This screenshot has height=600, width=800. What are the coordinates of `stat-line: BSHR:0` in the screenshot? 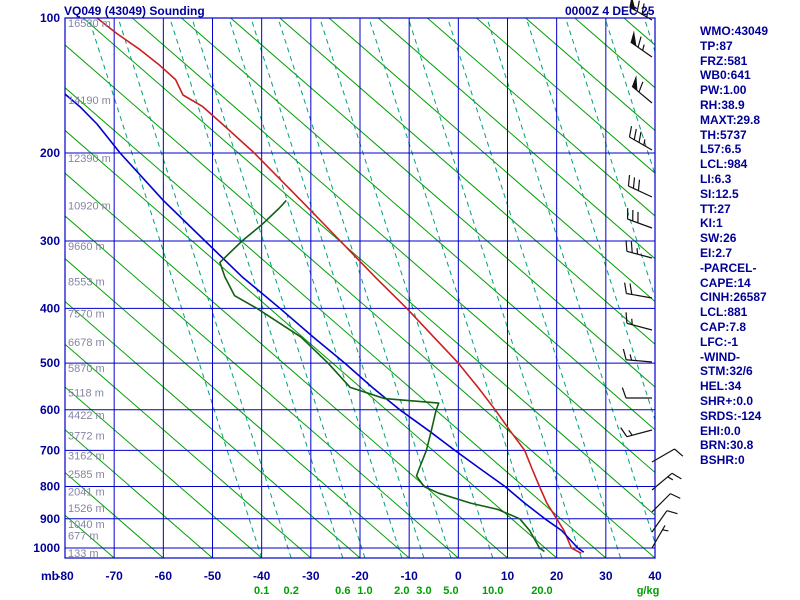 It's located at (722, 460).